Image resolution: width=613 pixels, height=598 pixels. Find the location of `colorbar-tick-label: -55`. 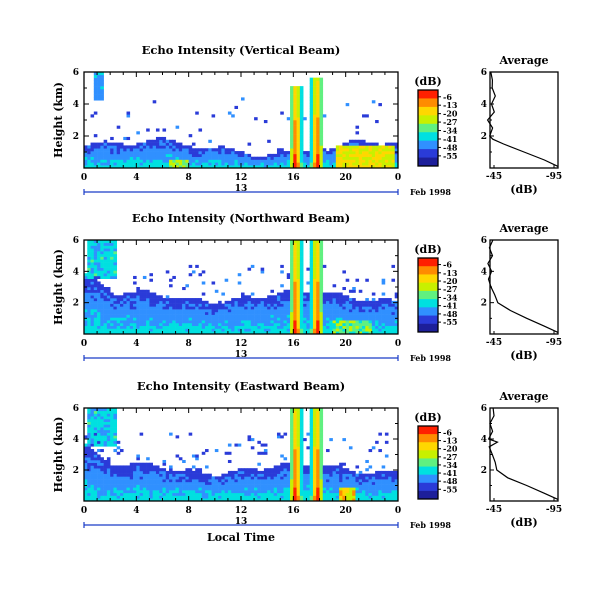

colorbar-tick-label: -55 is located at coordinates (450, 489).